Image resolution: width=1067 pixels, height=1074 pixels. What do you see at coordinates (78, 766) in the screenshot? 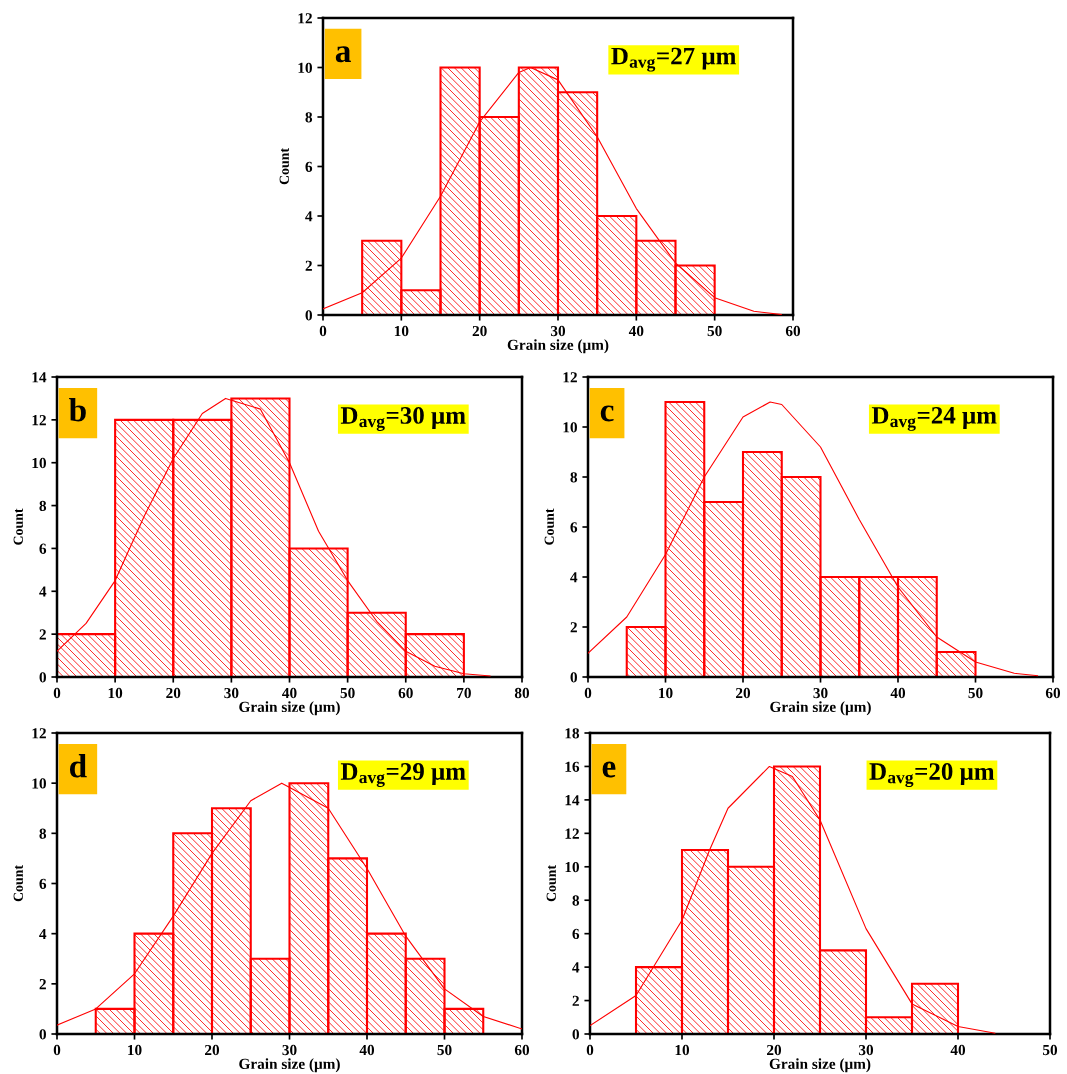
I see `annotation: d` at bounding box center [78, 766].